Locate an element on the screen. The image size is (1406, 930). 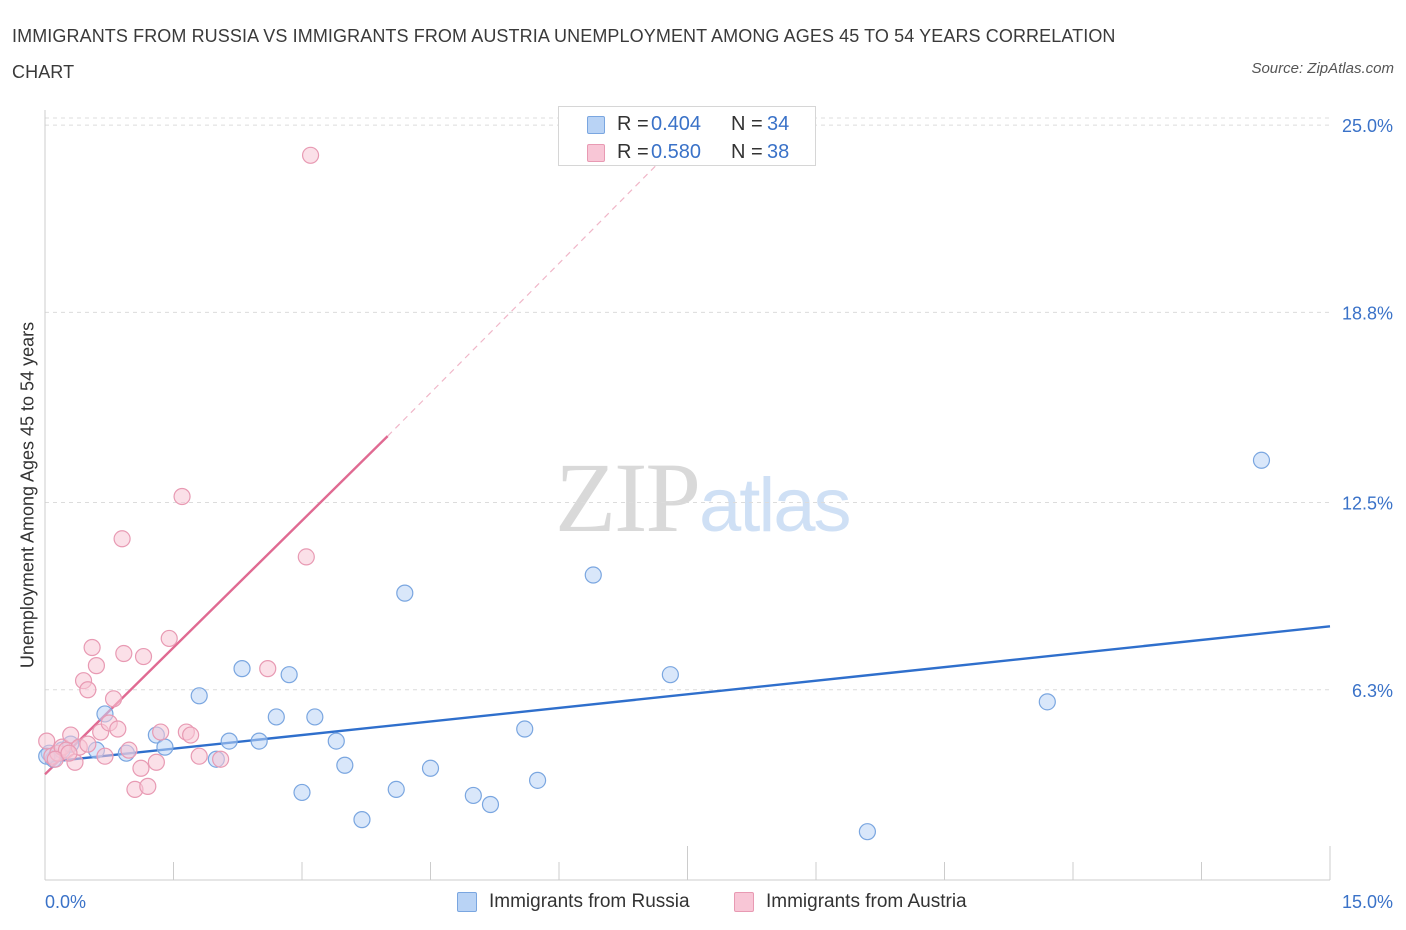
y-tick-label: 25.0% is located at coordinates (1367, 126).